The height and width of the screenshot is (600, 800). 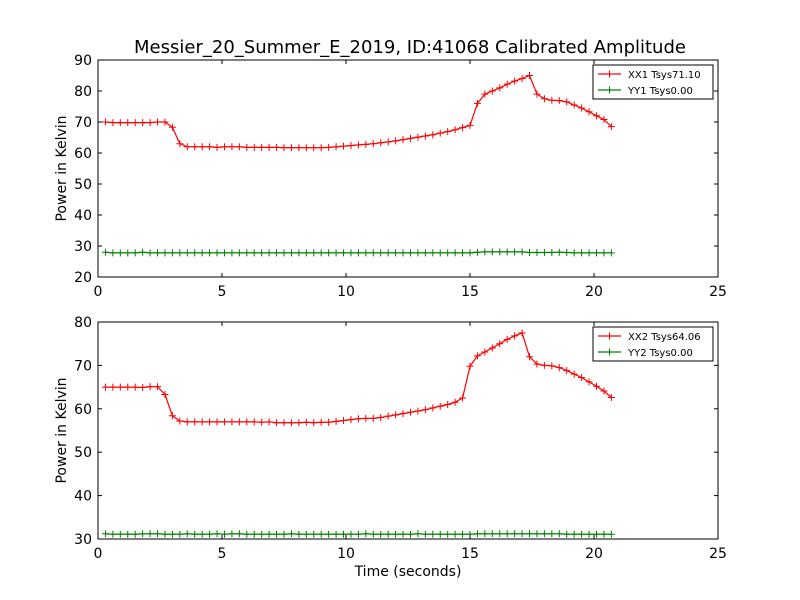 I want to click on legend-entry: XX2 Tsys64.06, so click(x=664, y=337).